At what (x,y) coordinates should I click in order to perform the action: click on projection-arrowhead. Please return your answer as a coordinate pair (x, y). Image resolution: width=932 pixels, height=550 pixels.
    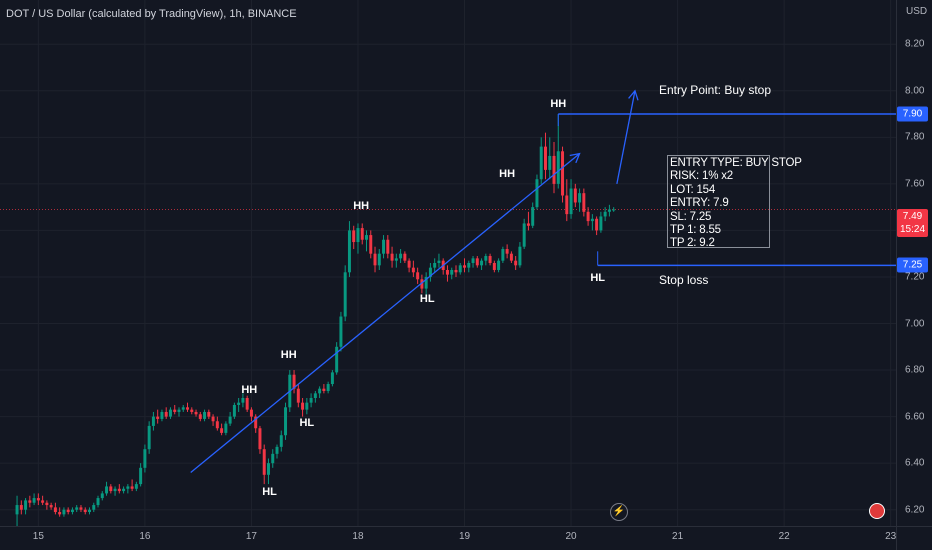
    Looking at the image, I should click on (633, 95).